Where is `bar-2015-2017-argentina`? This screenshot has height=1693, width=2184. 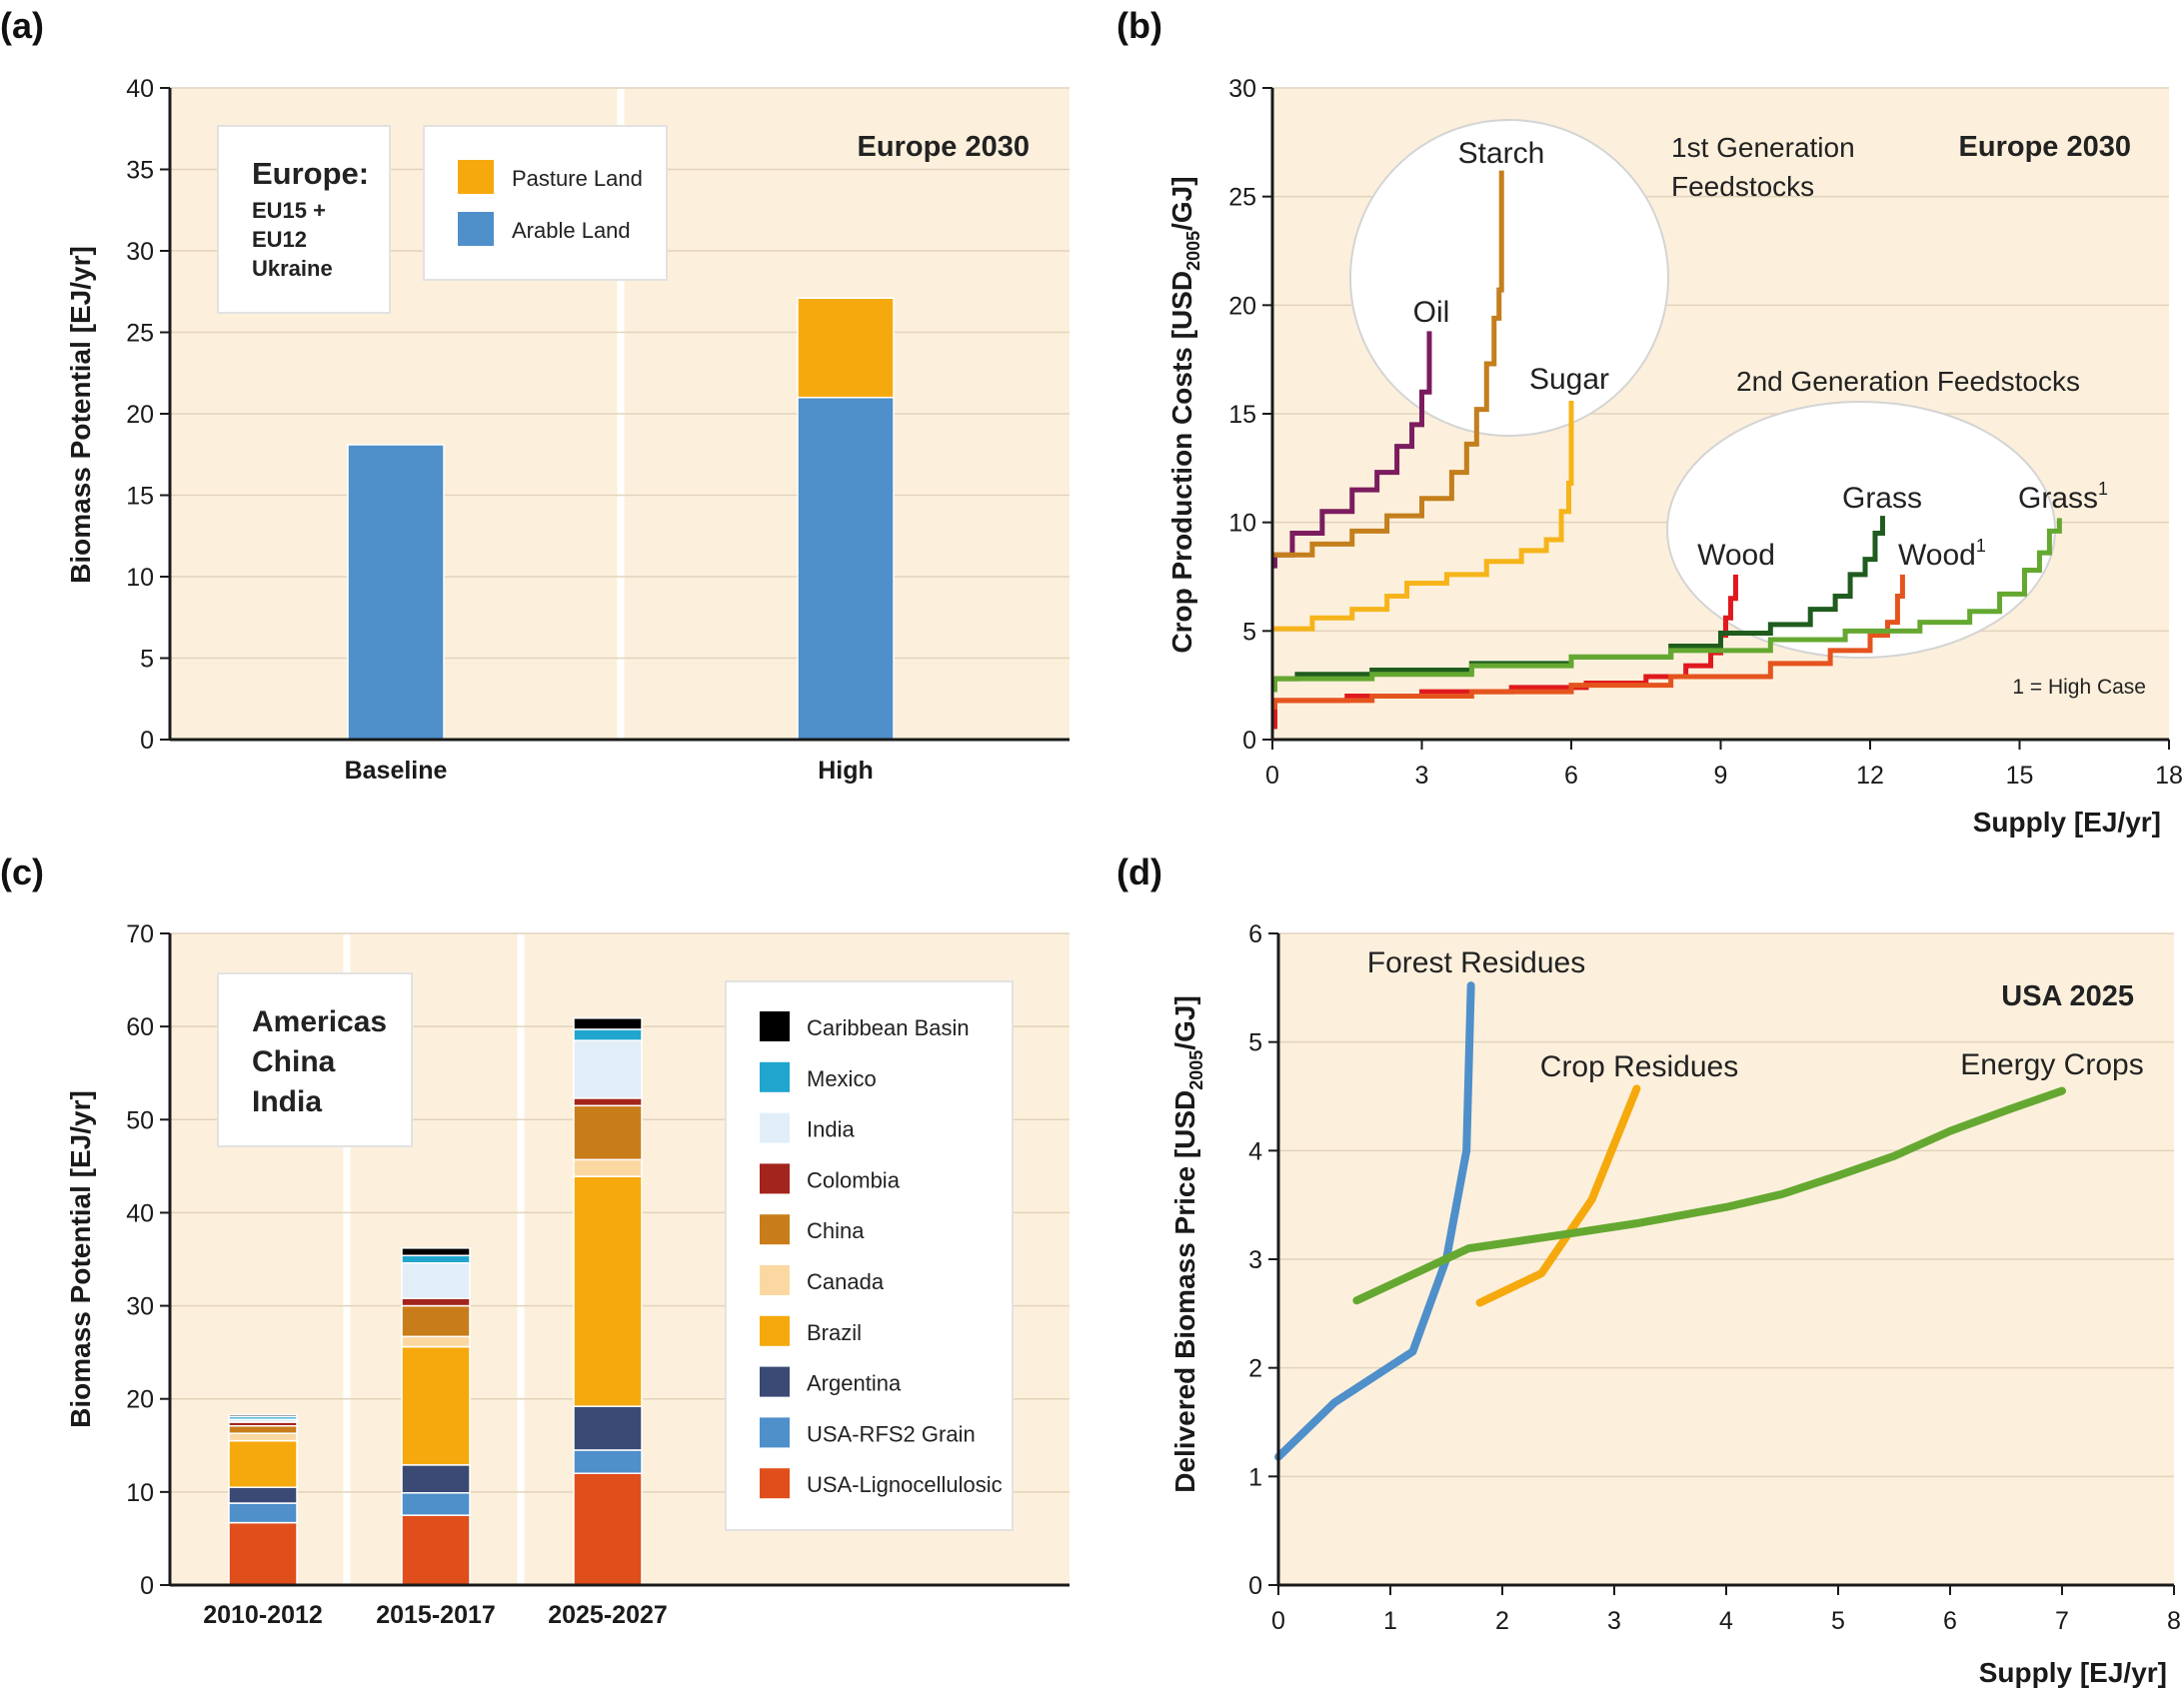 bar-2015-2017-argentina is located at coordinates (436, 1479).